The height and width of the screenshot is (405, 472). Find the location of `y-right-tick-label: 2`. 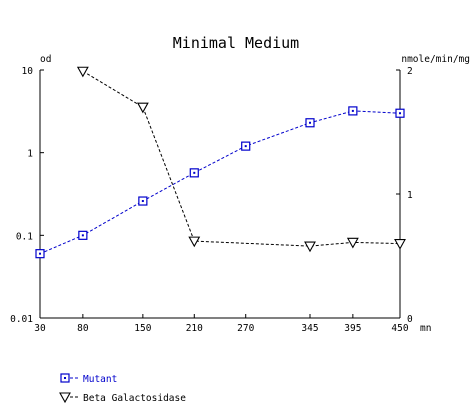

y-right-tick-label: 2 is located at coordinates (410, 71).